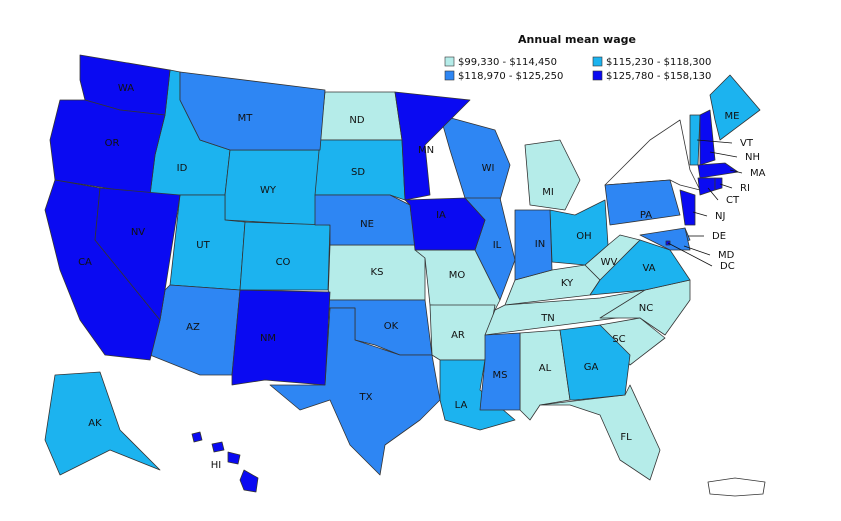 Image resolution: width=841 pixels, height=521 pixels. What do you see at coordinates (356, 120) in the screenshot?
I see `state-label: ND` at bounding box center [356, 120].